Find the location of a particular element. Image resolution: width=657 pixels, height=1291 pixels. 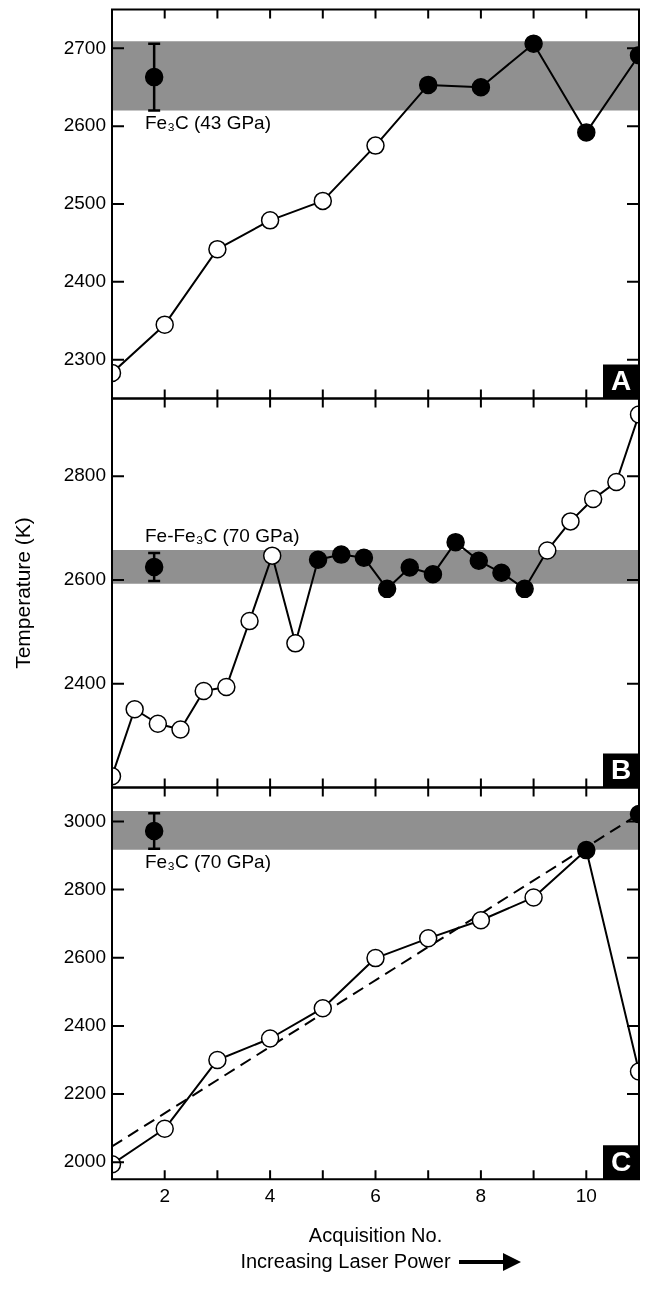

x-tick-label: 4 is located at coordinates (270, 1195).